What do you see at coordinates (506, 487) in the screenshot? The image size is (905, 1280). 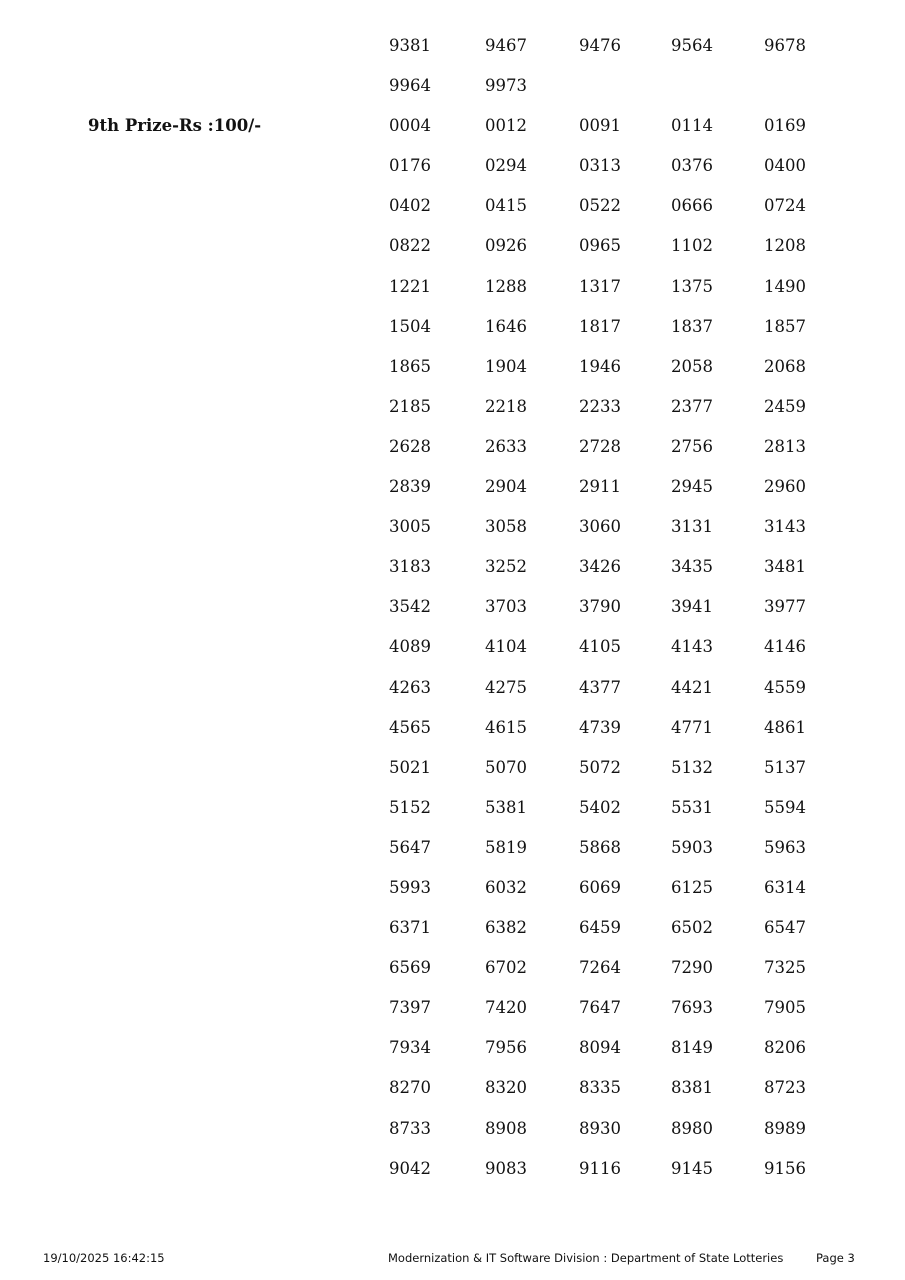 I see `ticket-number: 2904` at bounding box center [506, 487].